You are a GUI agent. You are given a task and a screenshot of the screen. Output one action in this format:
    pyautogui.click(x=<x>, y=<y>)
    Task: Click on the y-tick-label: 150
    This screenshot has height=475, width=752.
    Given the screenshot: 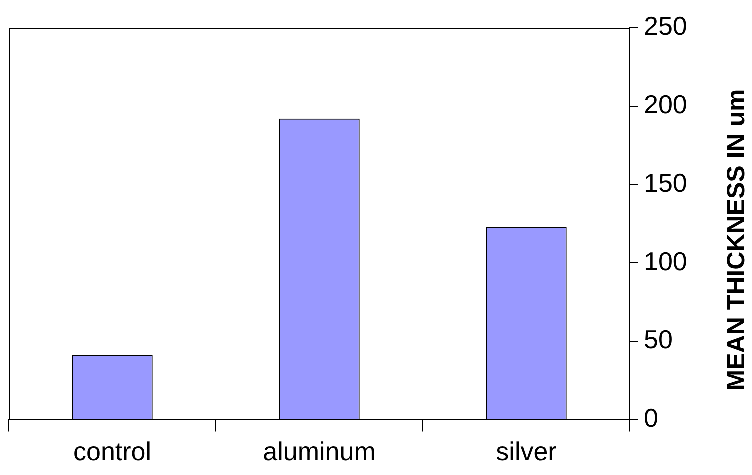 What is the action you would take?
    pyautogui.click(x=666, y=183)
    